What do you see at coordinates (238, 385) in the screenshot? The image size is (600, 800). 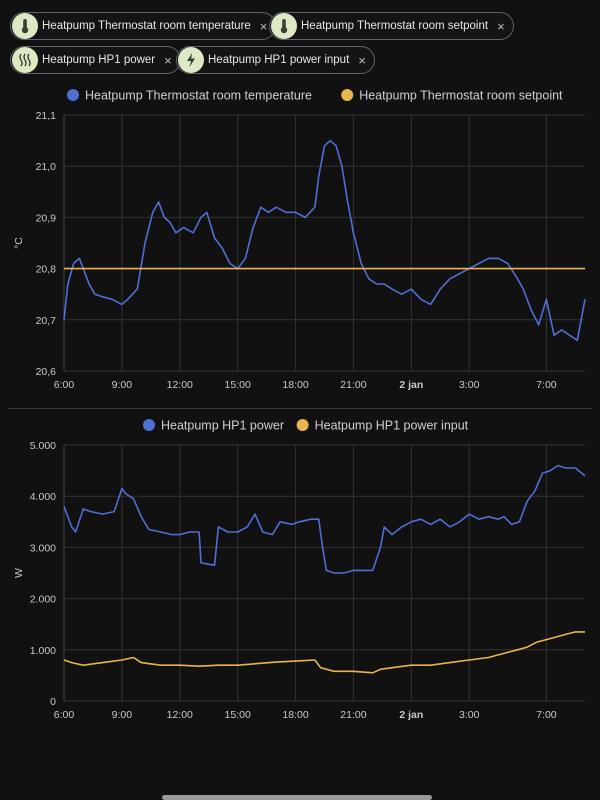 I see `x-tick-label: 15:00` at bounding box center [238, 385].